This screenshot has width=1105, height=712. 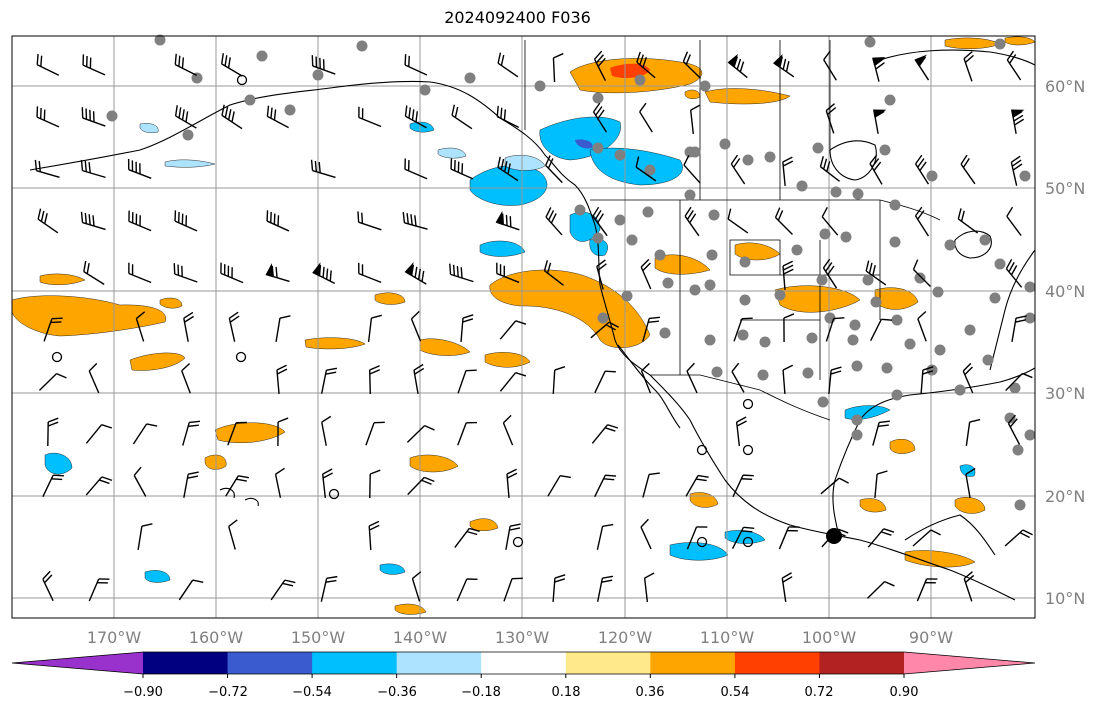 I want to click on border-state, so click(x=780, y=290).